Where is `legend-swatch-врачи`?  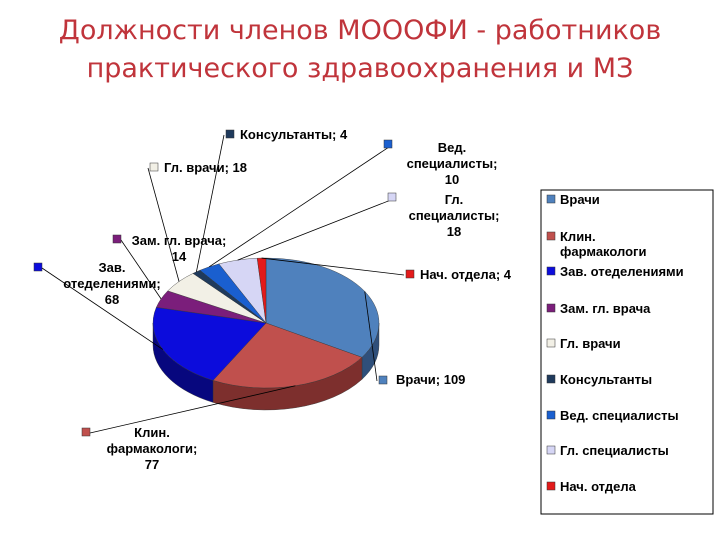 legend-swatch-врачи is located at coordinates (551, 199).